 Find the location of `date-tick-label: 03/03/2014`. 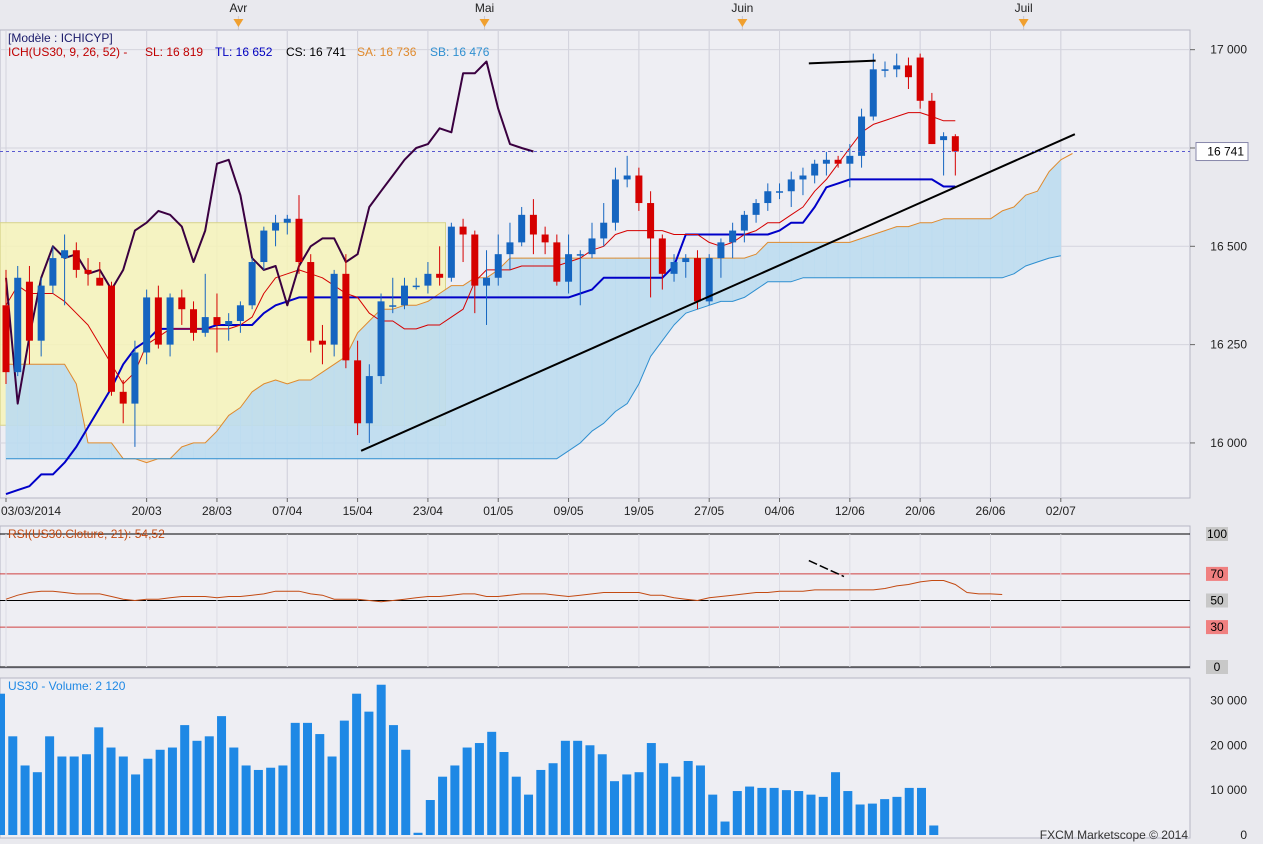

date-tick-label: 03/03/2014 is located at coordinates (31, 511).